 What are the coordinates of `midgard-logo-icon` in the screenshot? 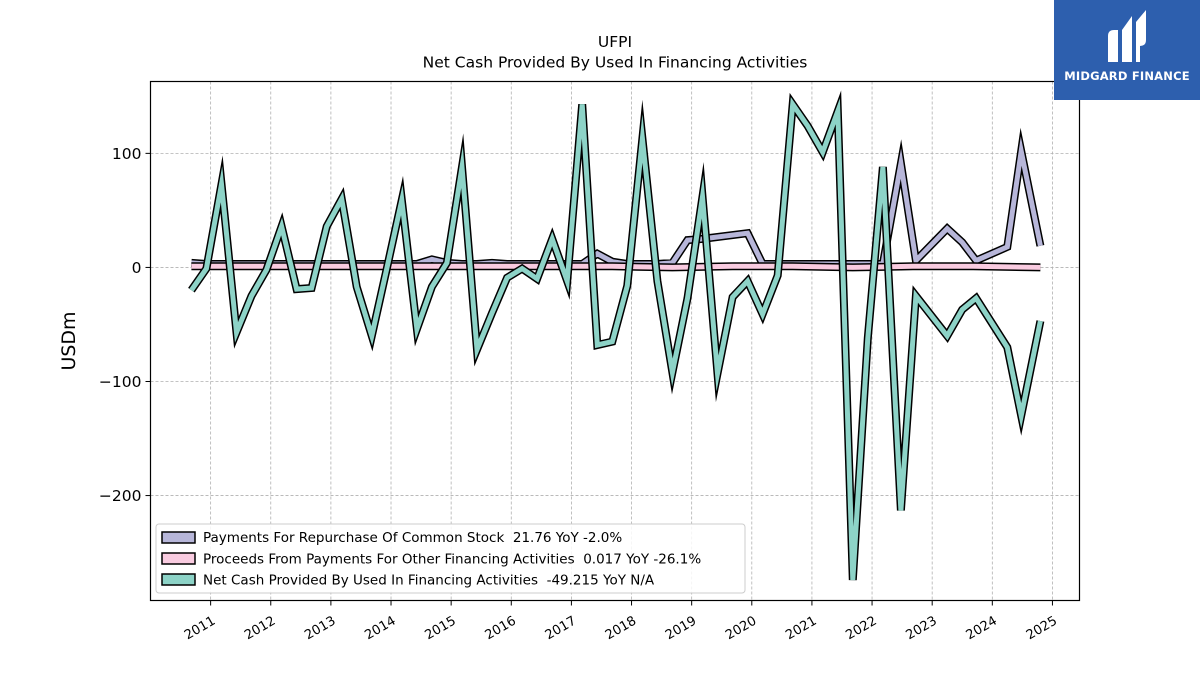 It's located at (1127, 36).